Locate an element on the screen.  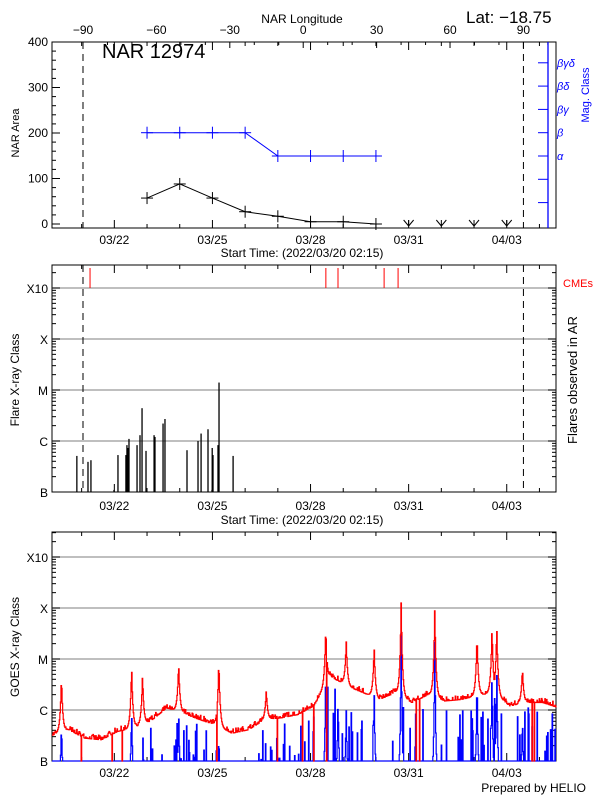
credit-label: Prepared by HELIO is located at coordinates (533, 788).